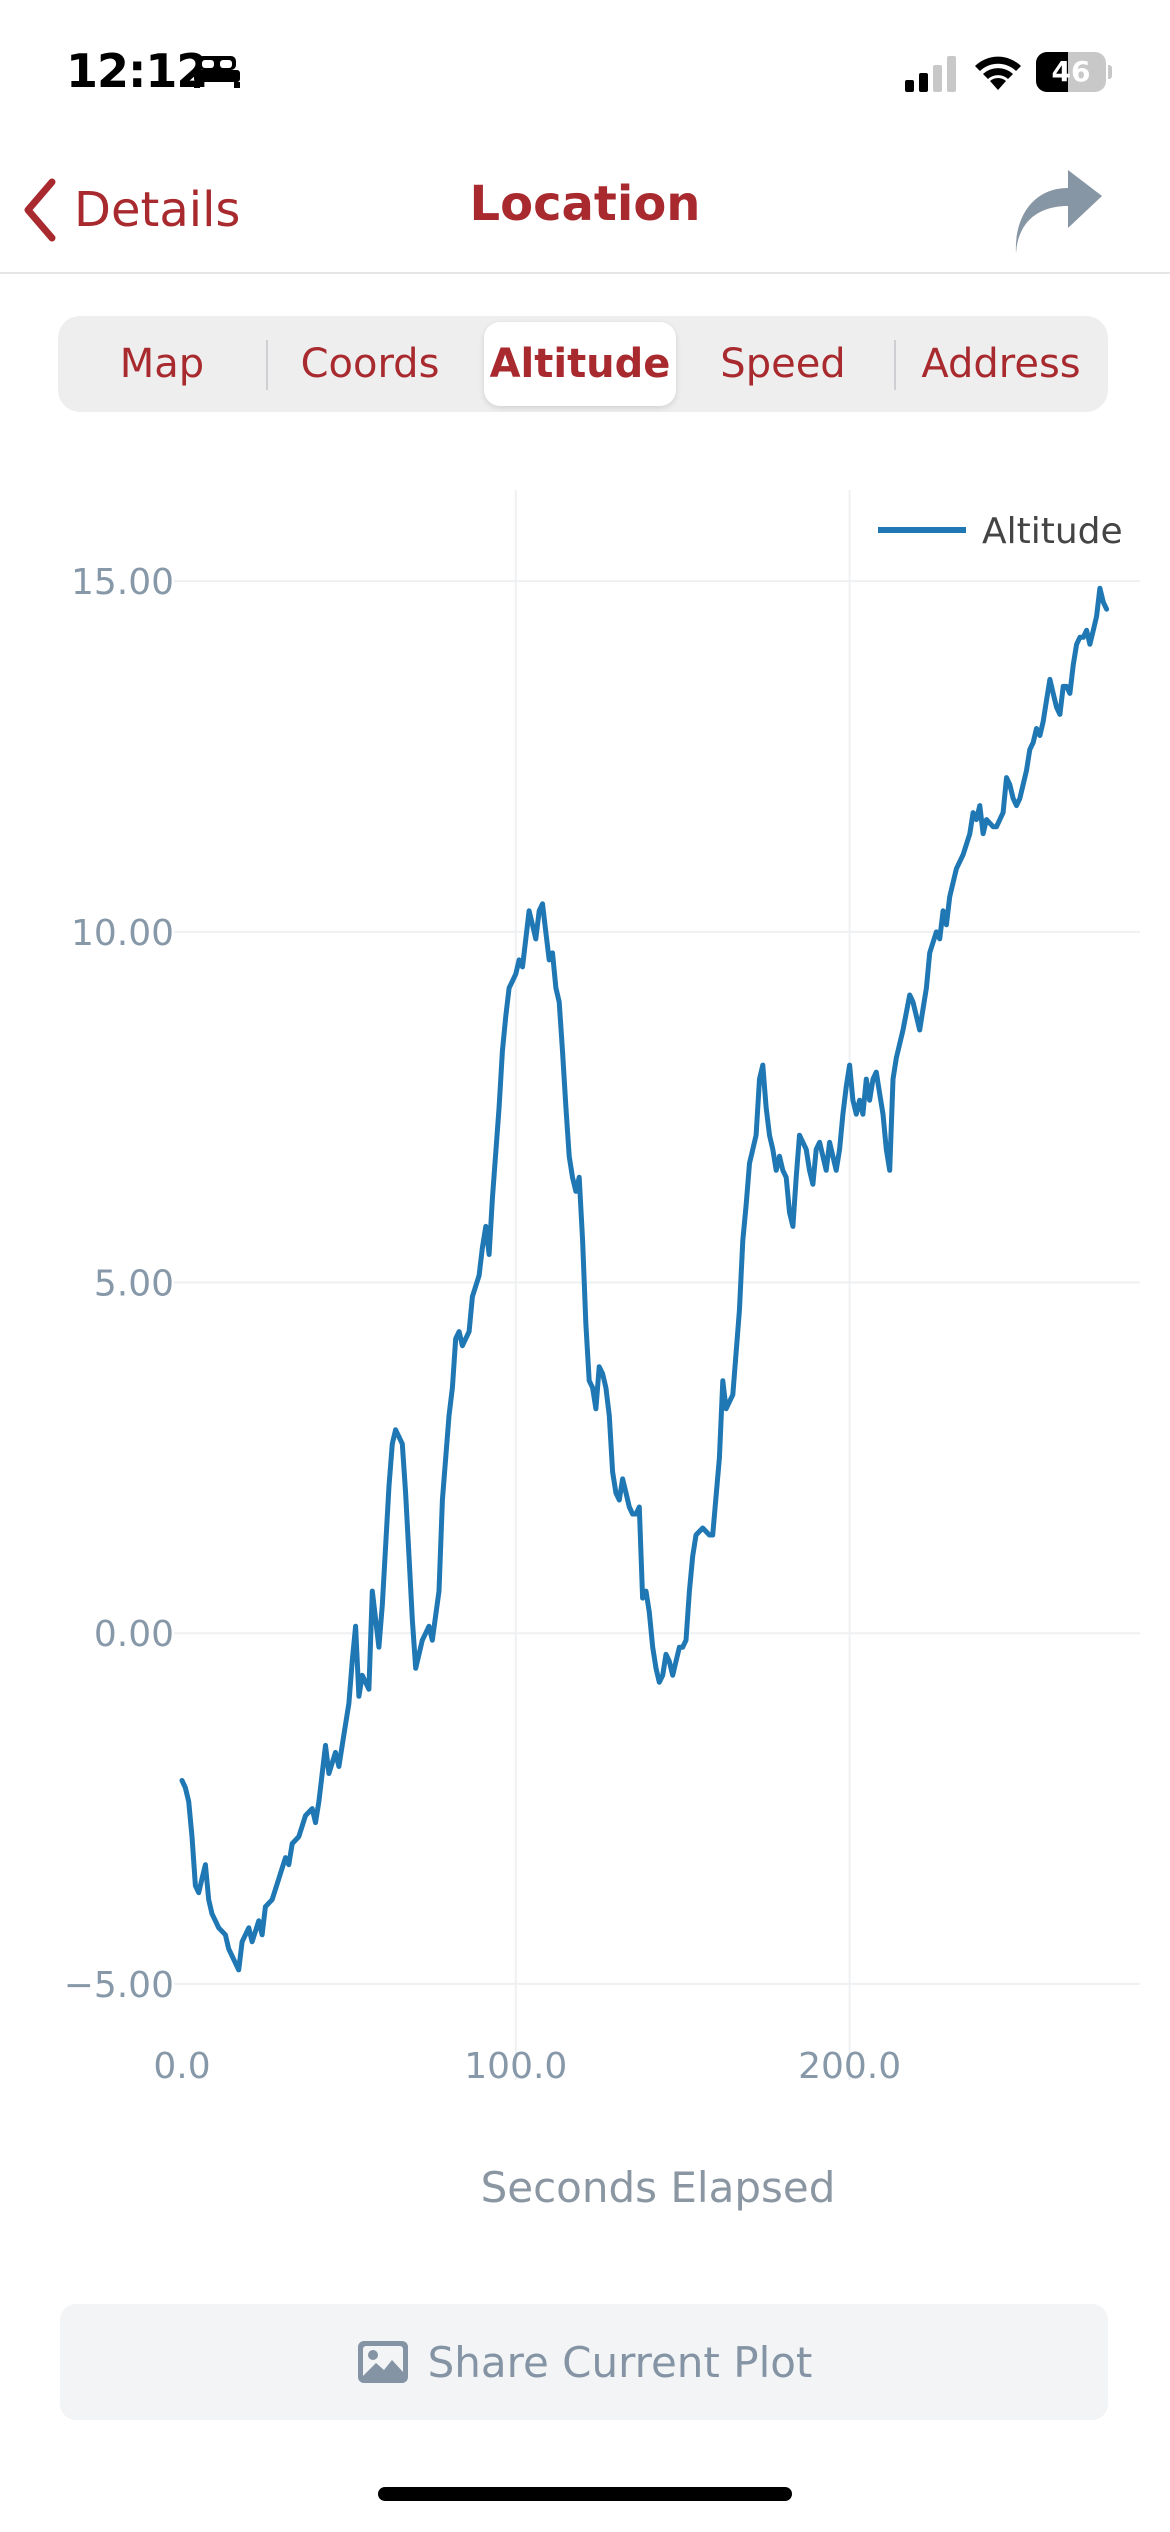  What do you see at coordinates (1001, 364) in the screenshot?
I see `tab-address: Address` at bounding box center [1001, 364].